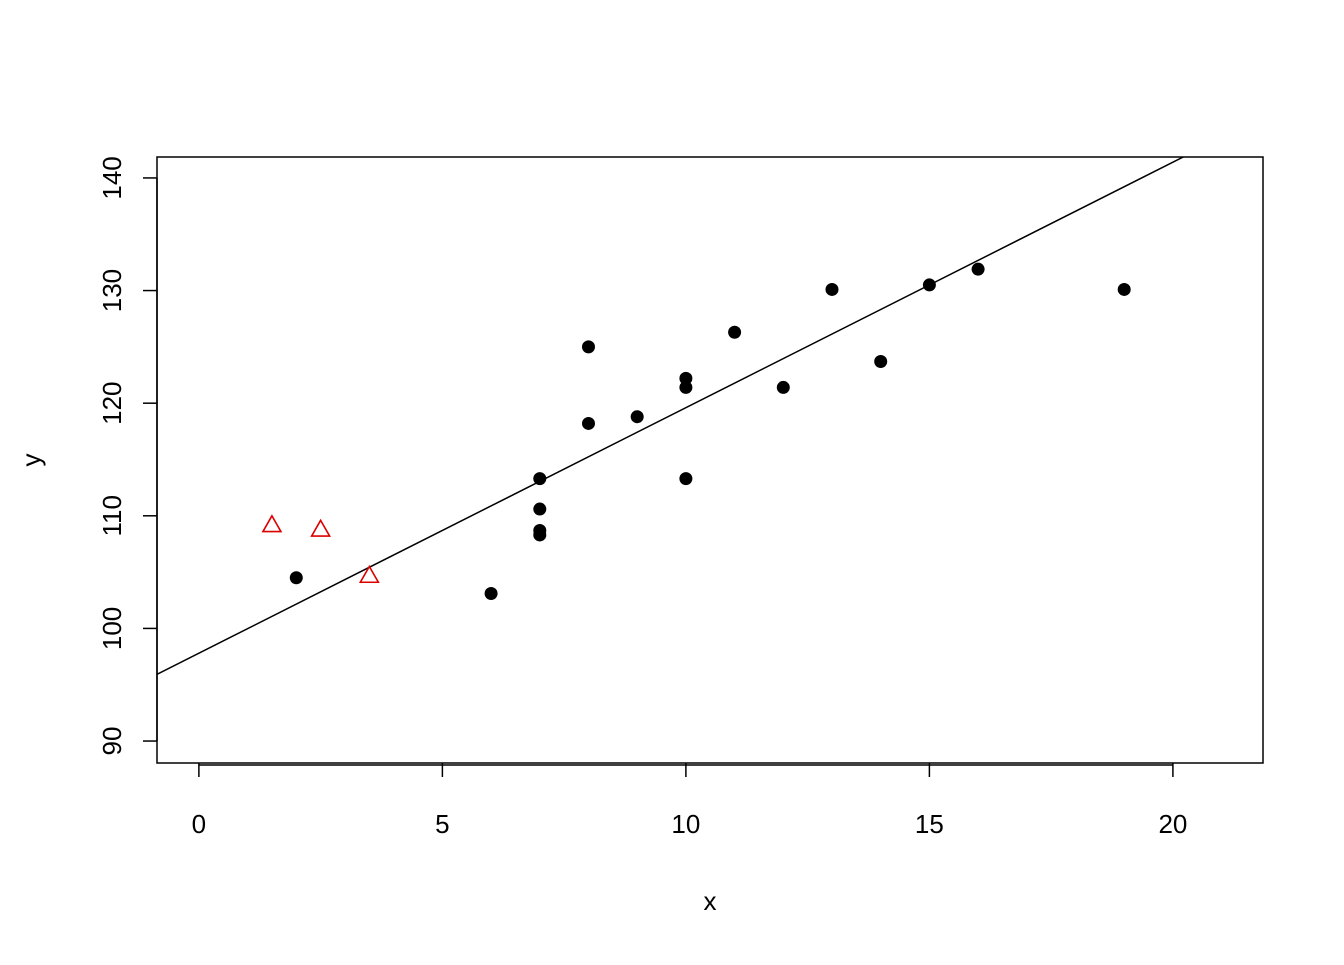 The image size is (1344, 965). I want to click on x-tick-label: 0, so click(199, 824).